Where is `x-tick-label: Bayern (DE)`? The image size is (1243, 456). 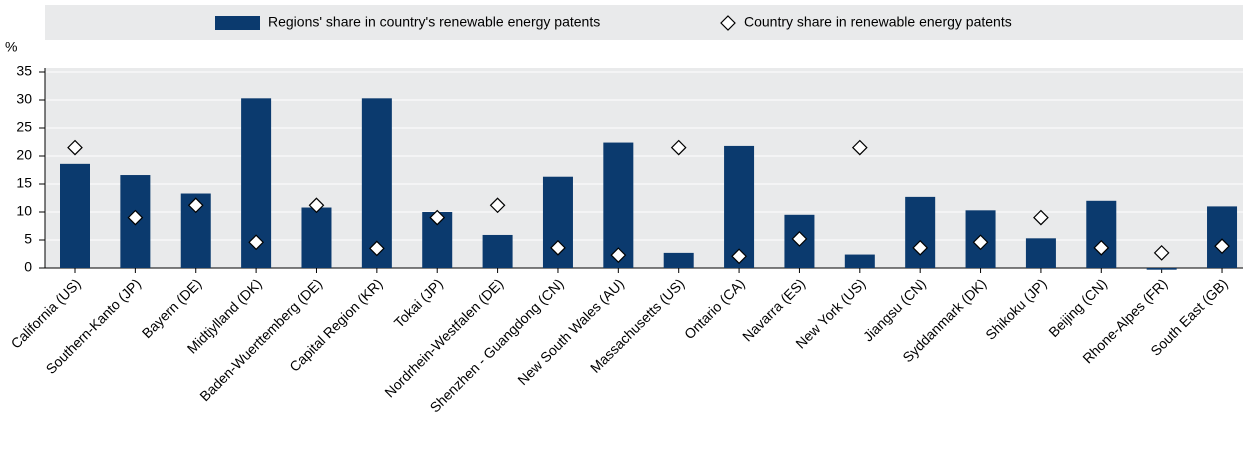 x-tick-label: Bayern (DE) is located at coordinates (172, 308).